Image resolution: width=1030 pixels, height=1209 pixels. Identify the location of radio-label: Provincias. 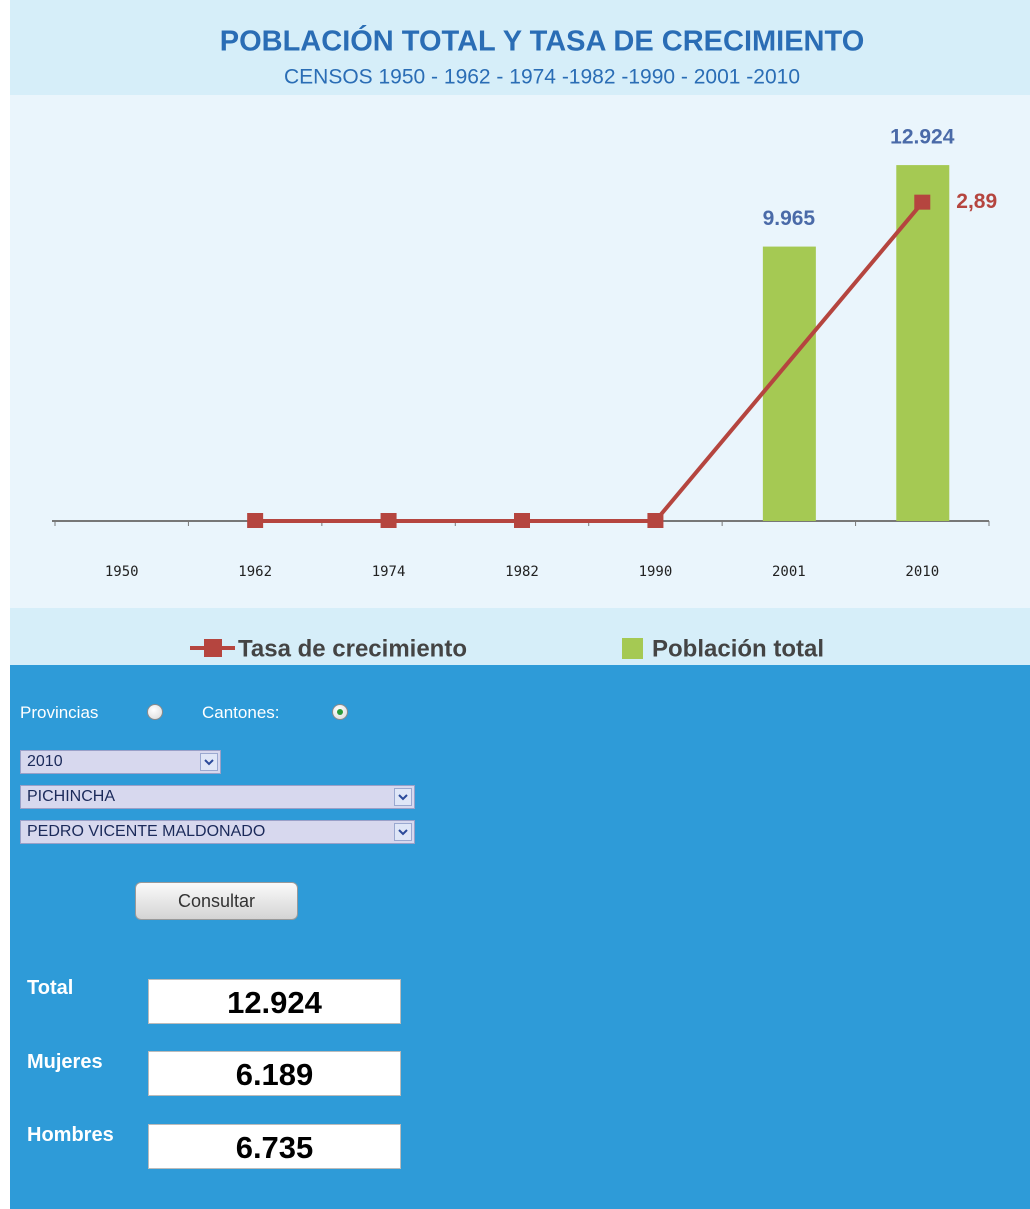
(59, 712).